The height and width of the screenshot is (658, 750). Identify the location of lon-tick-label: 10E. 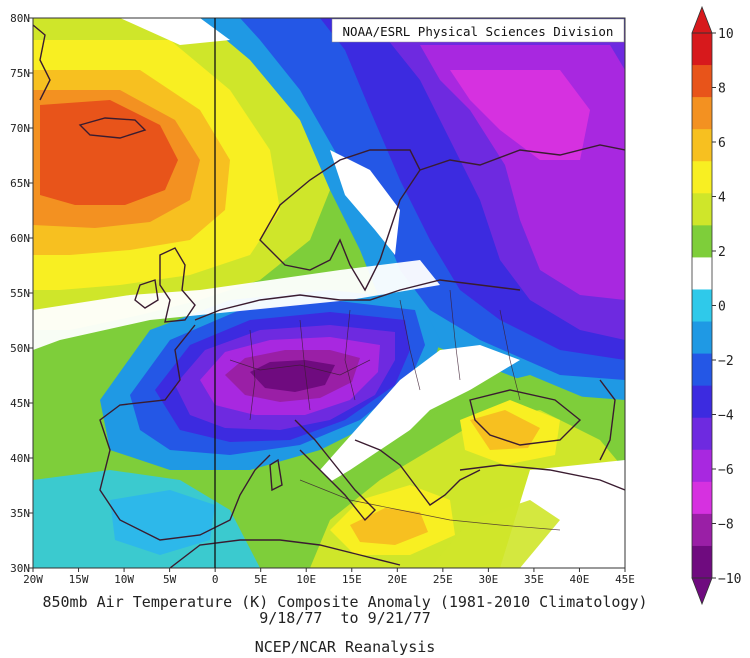
(306, 579).